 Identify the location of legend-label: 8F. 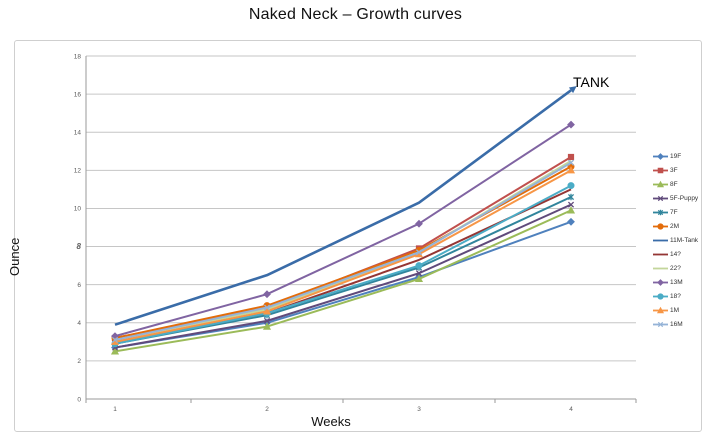
(674, 184).